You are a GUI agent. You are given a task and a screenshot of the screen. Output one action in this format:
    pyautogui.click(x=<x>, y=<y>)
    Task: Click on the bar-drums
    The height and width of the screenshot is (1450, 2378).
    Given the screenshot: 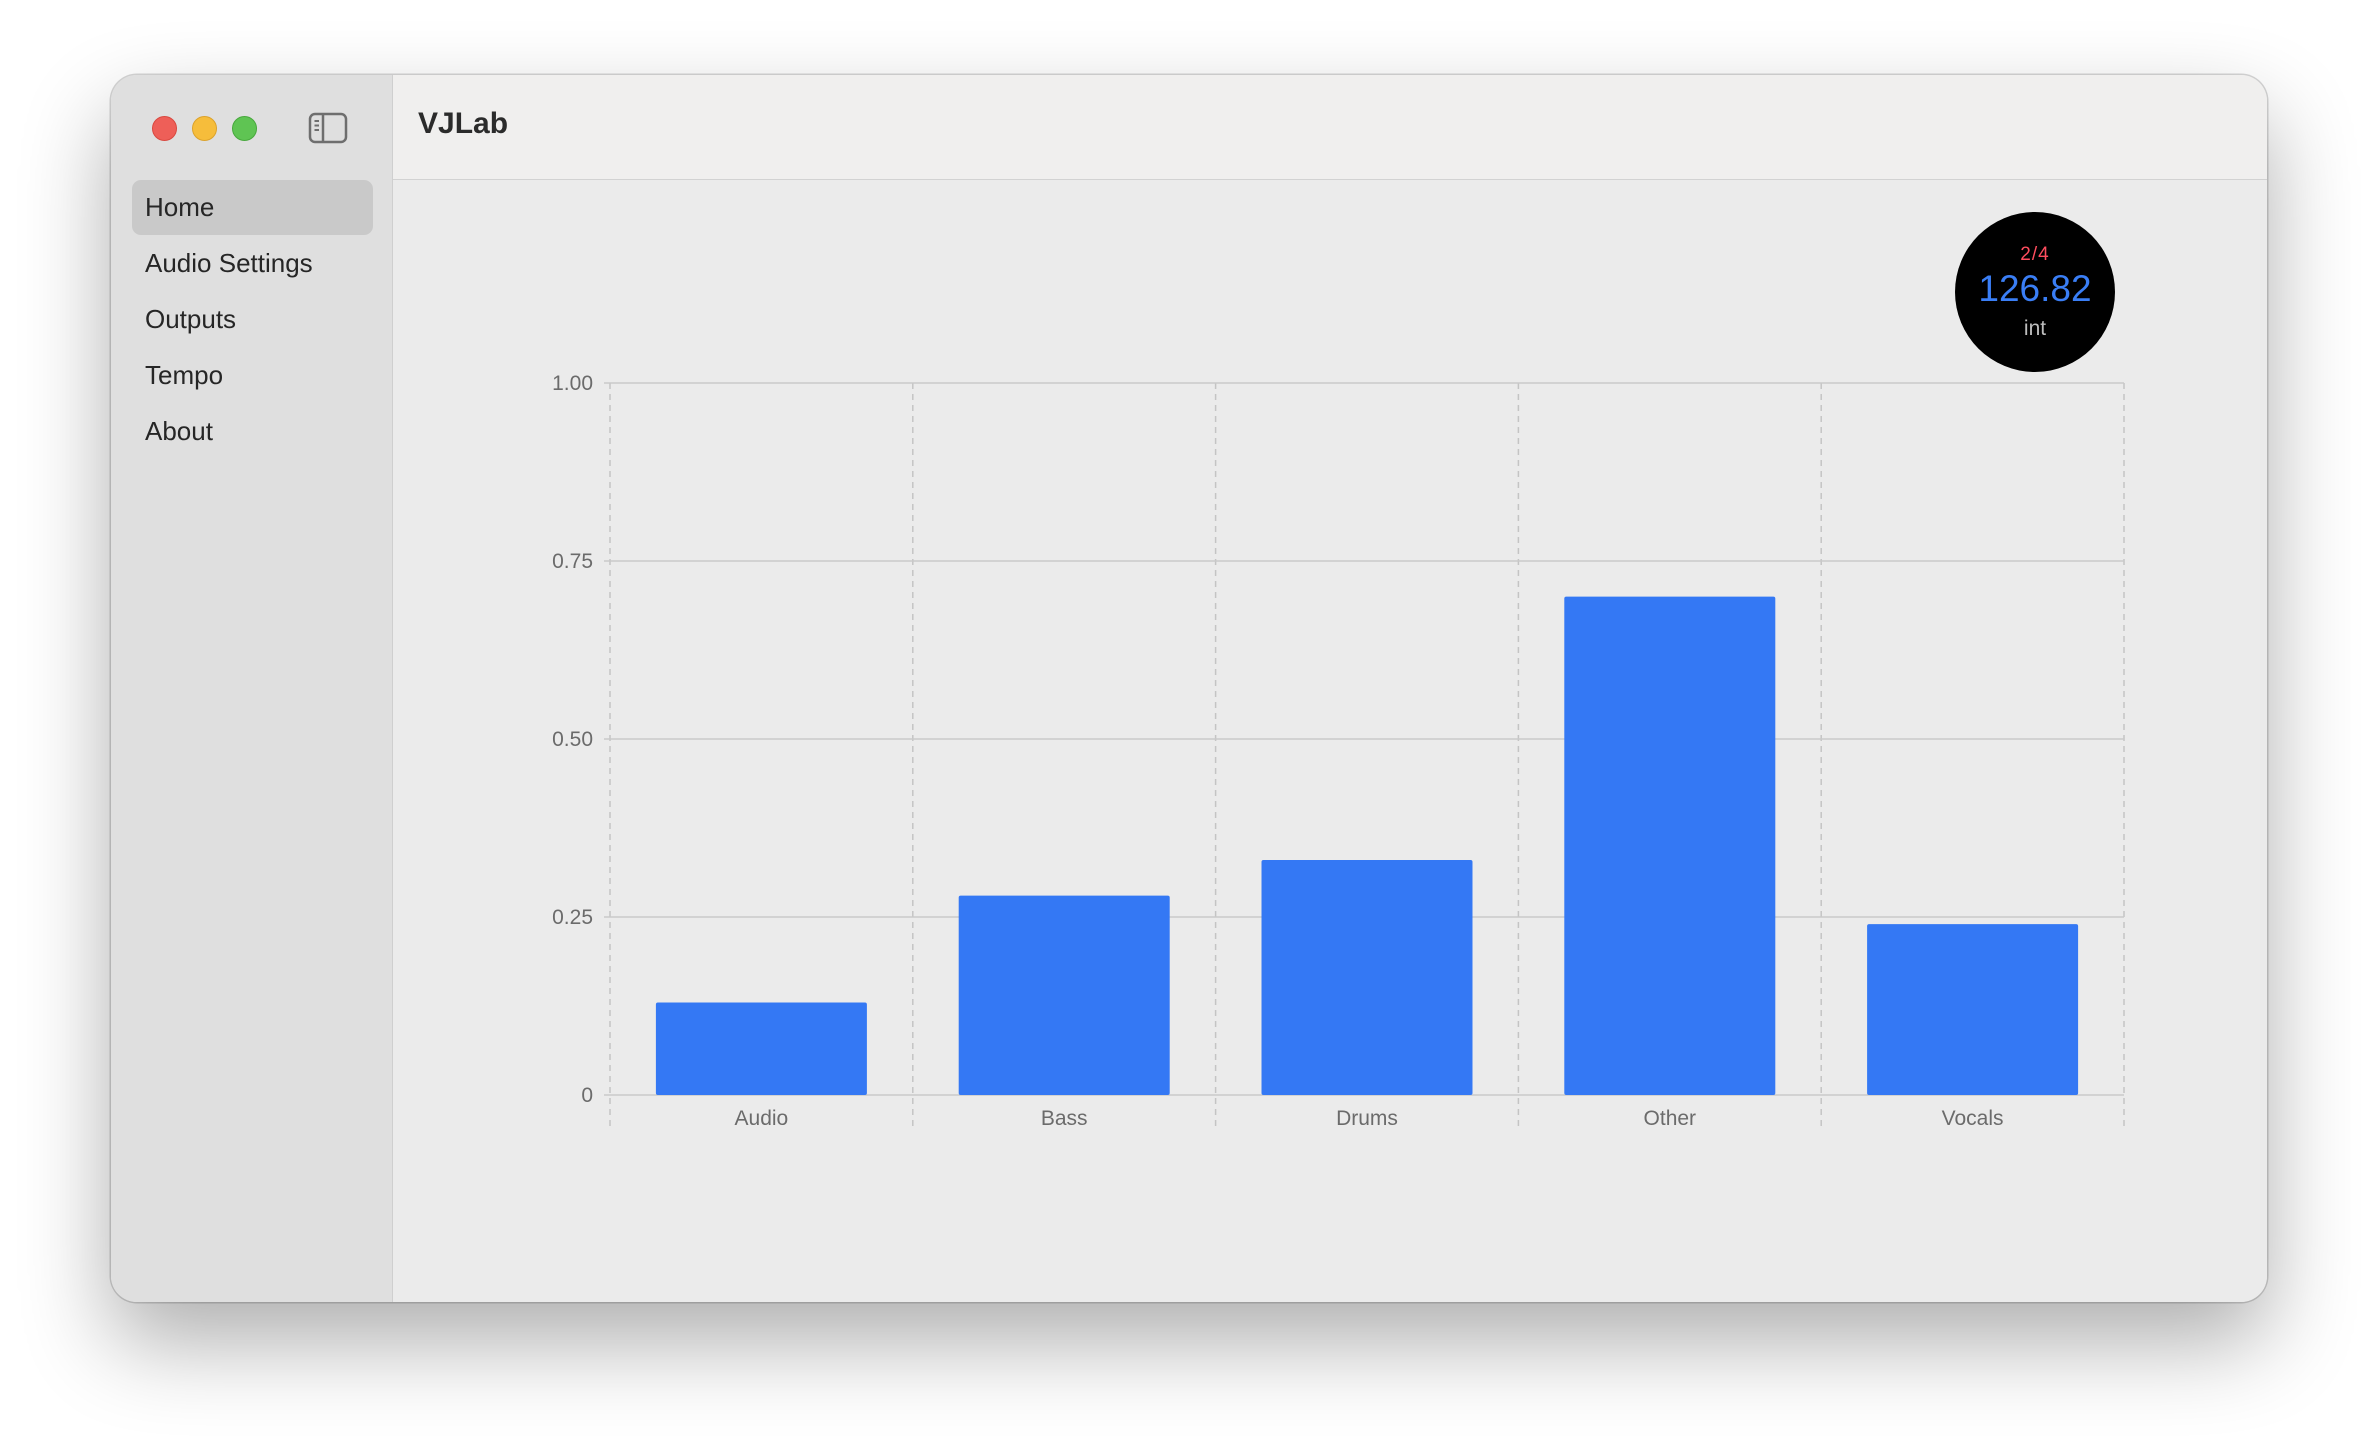 What is the action you would take?
    pyautogui.click(x=1367, y=977)
    